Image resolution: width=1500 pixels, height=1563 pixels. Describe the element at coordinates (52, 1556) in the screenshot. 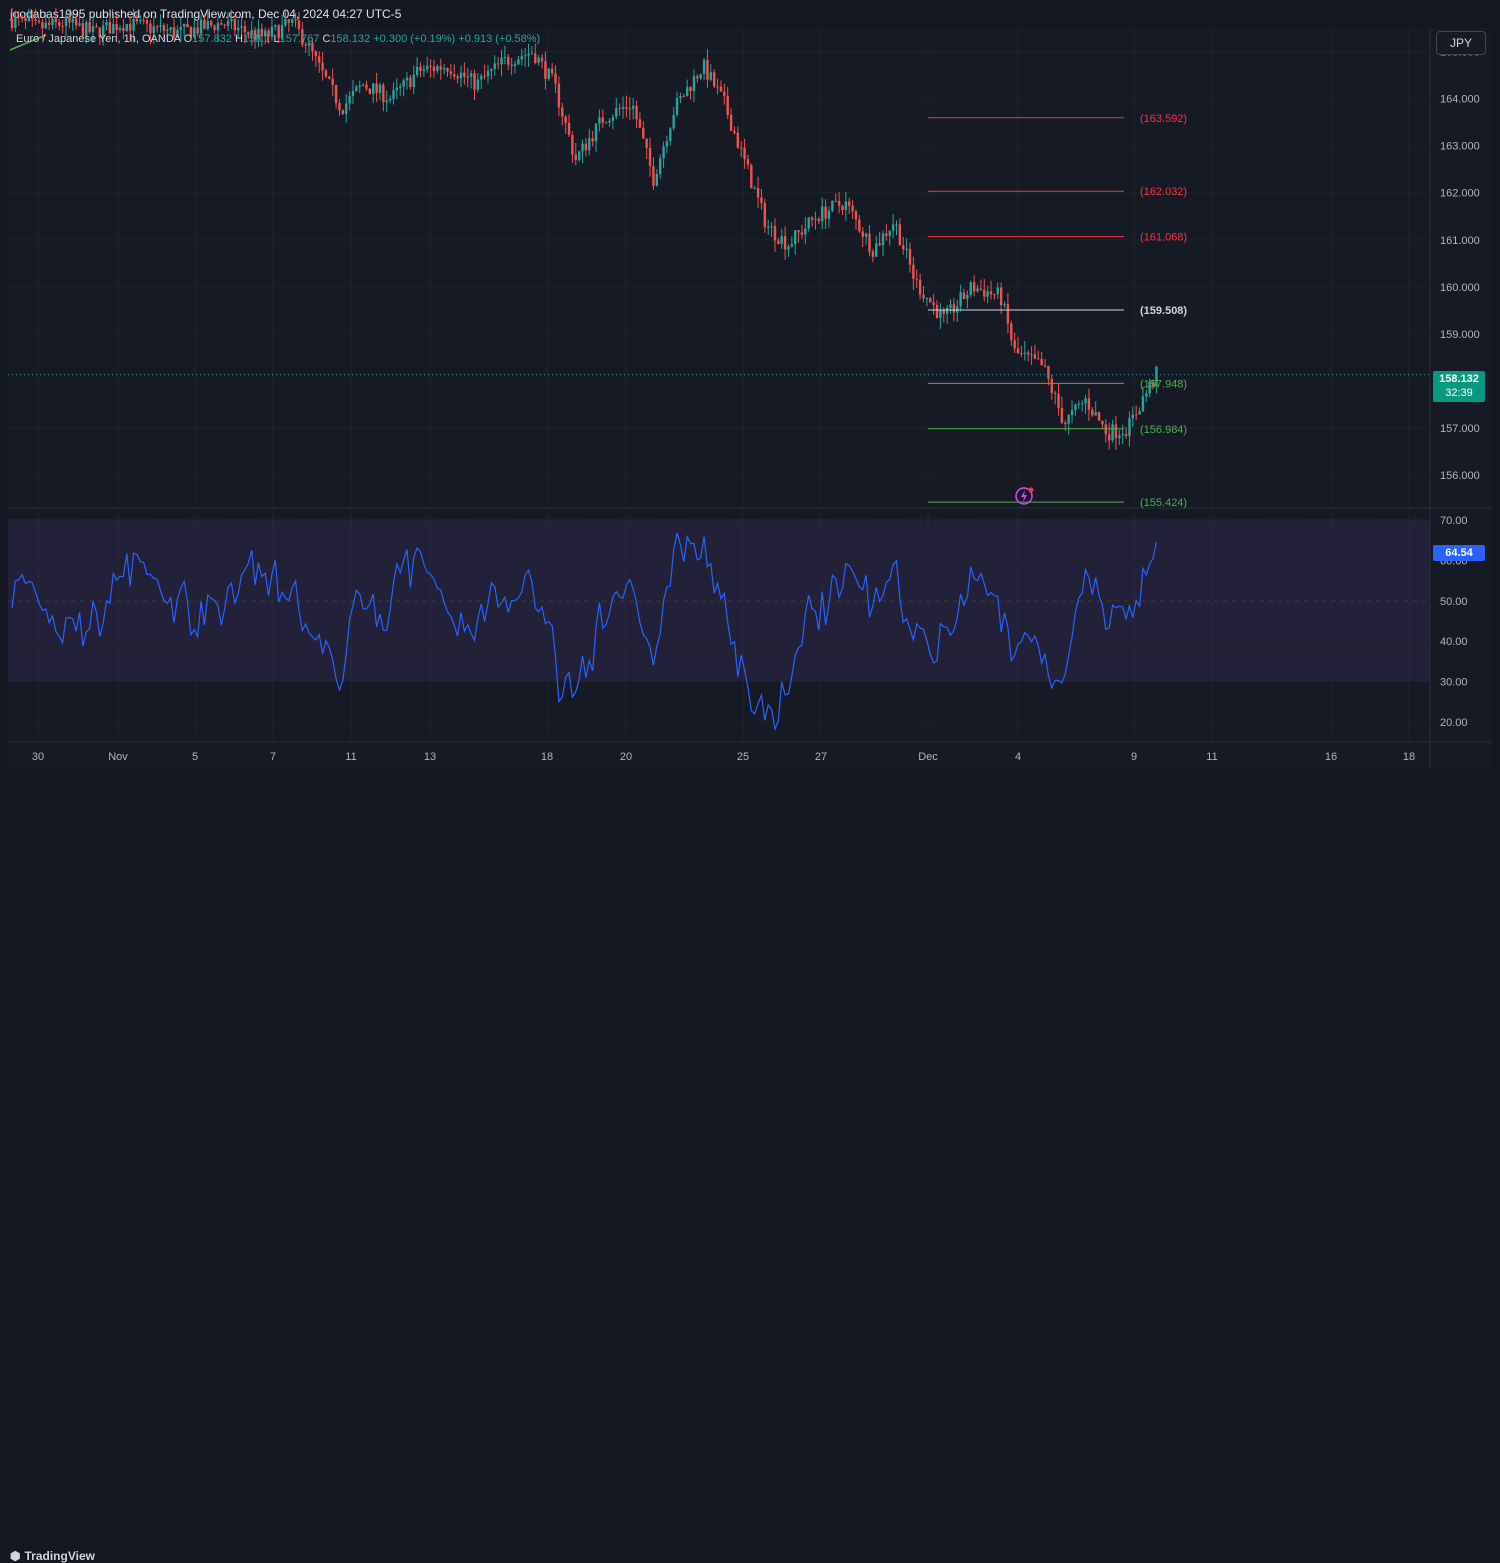

I see `tradingview-logo: ⬢ TradingView` at that location.